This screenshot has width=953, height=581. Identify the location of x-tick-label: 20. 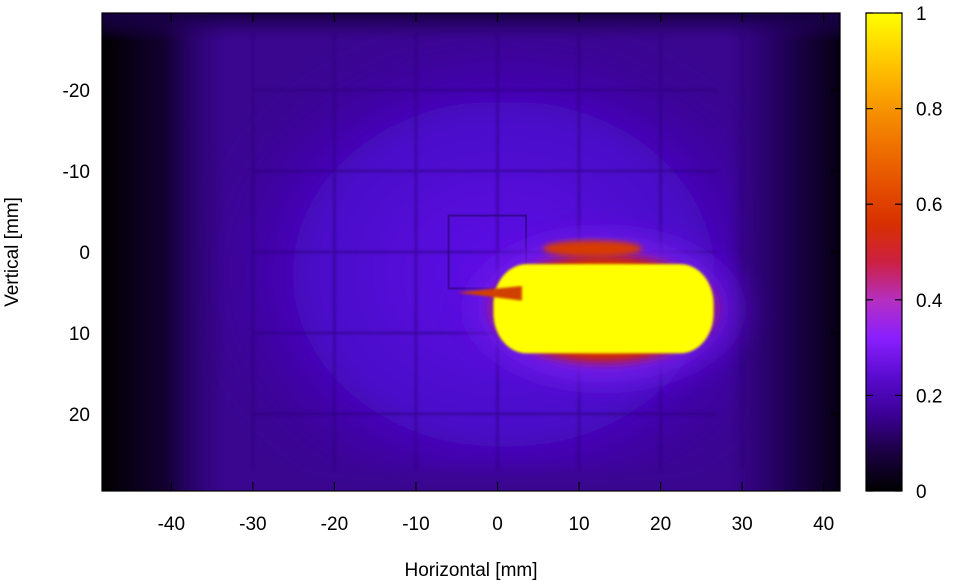
(660, 524).